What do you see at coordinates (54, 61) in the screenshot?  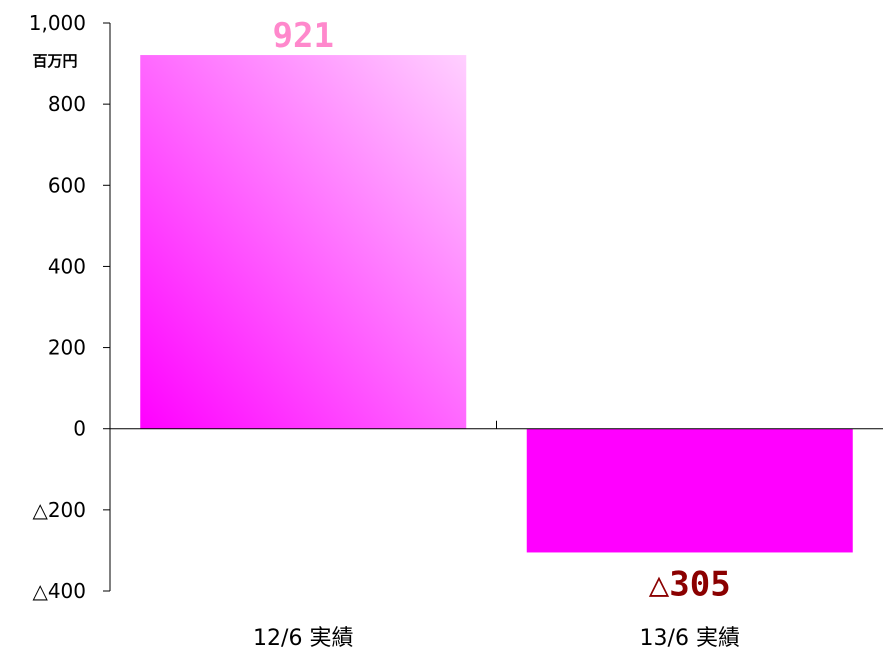 I see `y-axis-unit: 百万円` at bounding box center [54, 61].